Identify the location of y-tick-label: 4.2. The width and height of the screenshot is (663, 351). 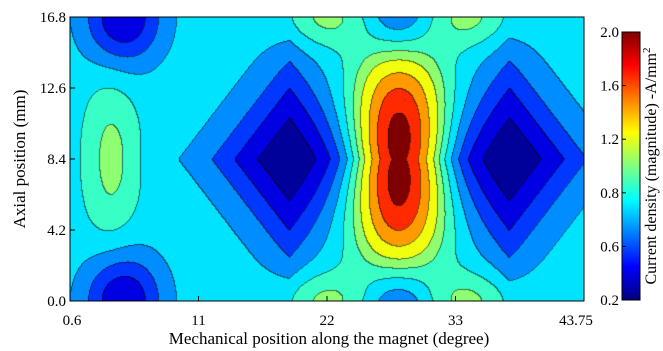
(56, 231).